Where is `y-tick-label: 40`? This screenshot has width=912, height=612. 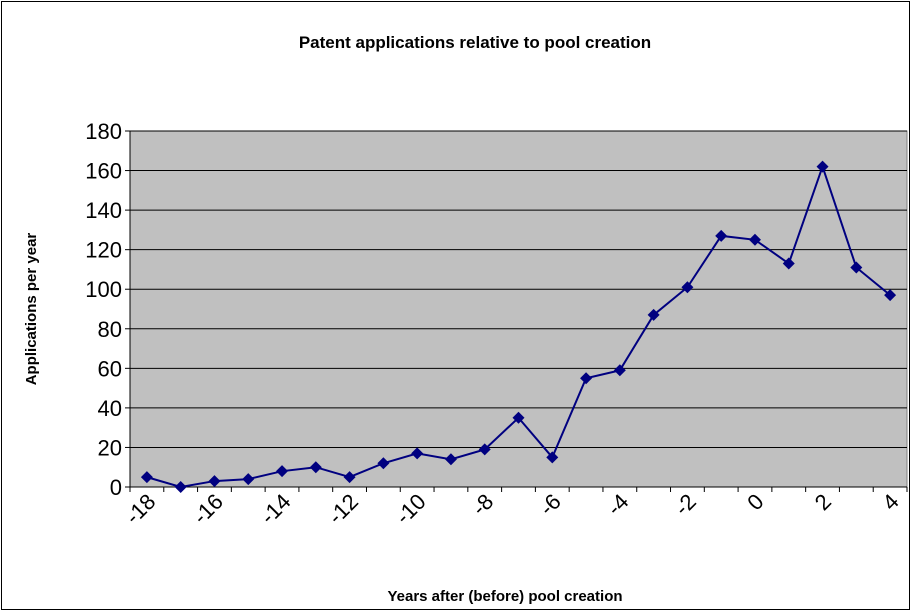
y-tick-label: 40 is located at coordinates (110, 408).